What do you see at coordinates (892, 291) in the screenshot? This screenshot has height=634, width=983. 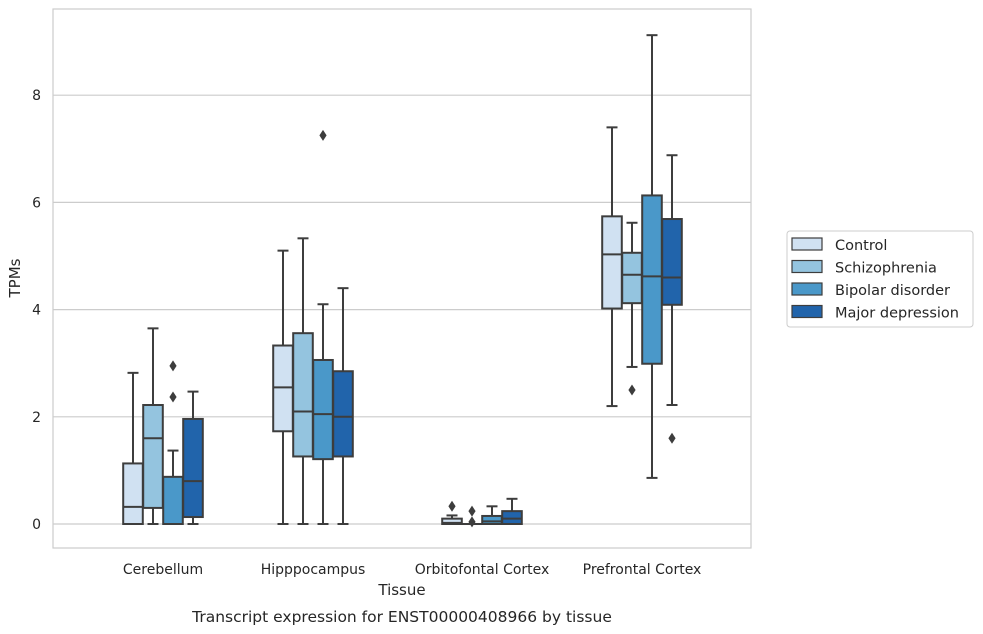 I see `legend-label: Bipolar disorder` at bounding box center [892, 291].